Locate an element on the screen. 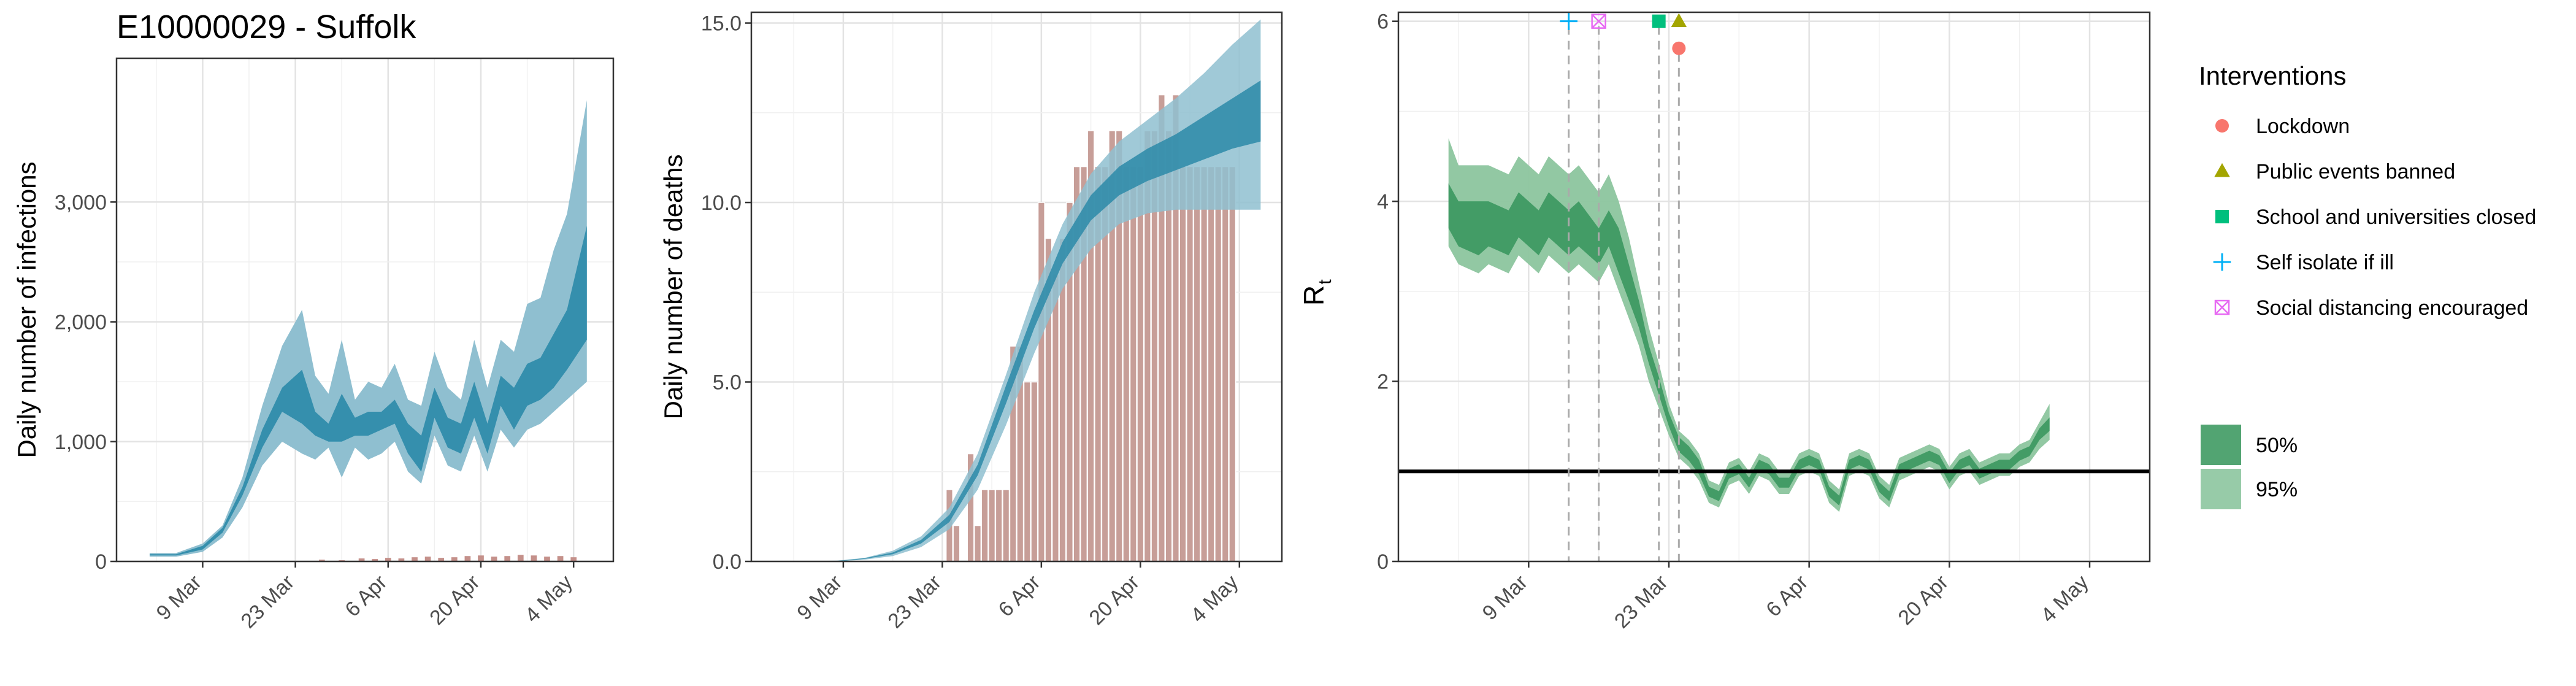  y-tick-label: 10.0 is located at coordinates (721, 203).